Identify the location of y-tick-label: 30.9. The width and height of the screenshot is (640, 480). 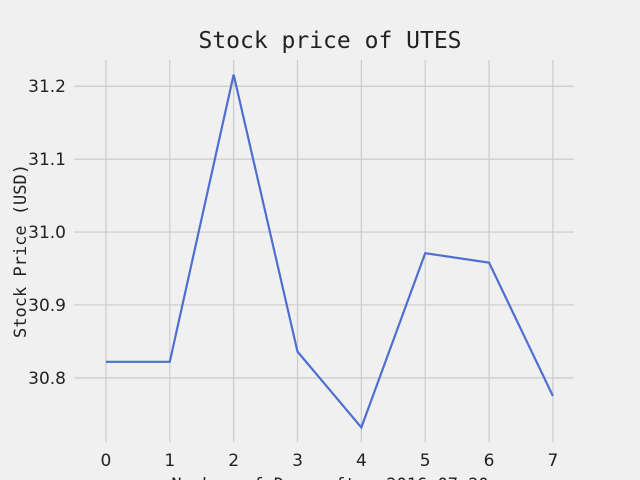
(47, 306).